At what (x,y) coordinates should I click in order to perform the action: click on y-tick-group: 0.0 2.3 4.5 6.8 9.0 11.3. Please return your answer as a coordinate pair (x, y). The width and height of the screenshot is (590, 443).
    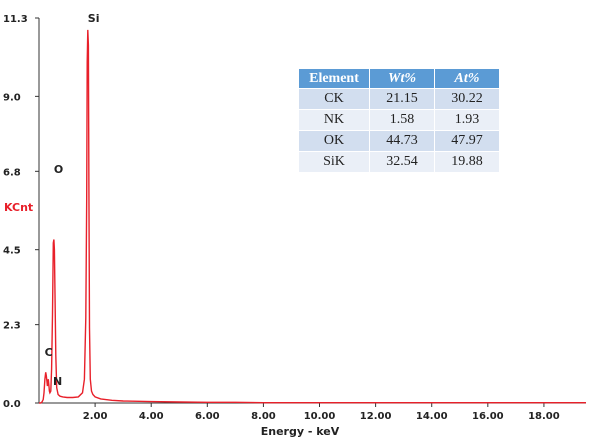
    Looking at the image, I should click on (21, 212).